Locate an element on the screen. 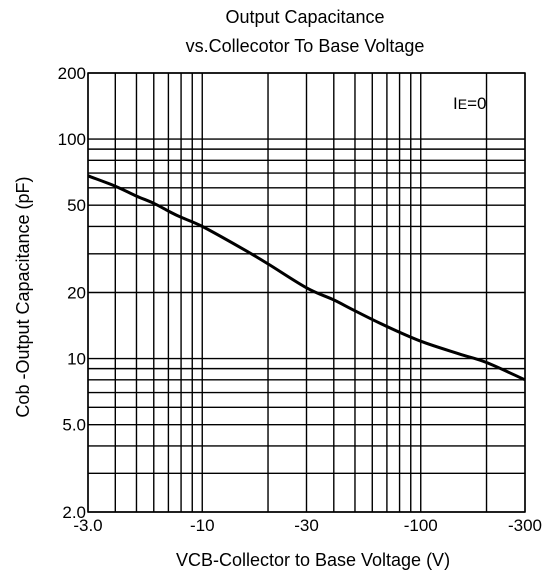 This screenshot has height=576, width=545. x-tick-label: -30 is located at coordinates (306, 525).